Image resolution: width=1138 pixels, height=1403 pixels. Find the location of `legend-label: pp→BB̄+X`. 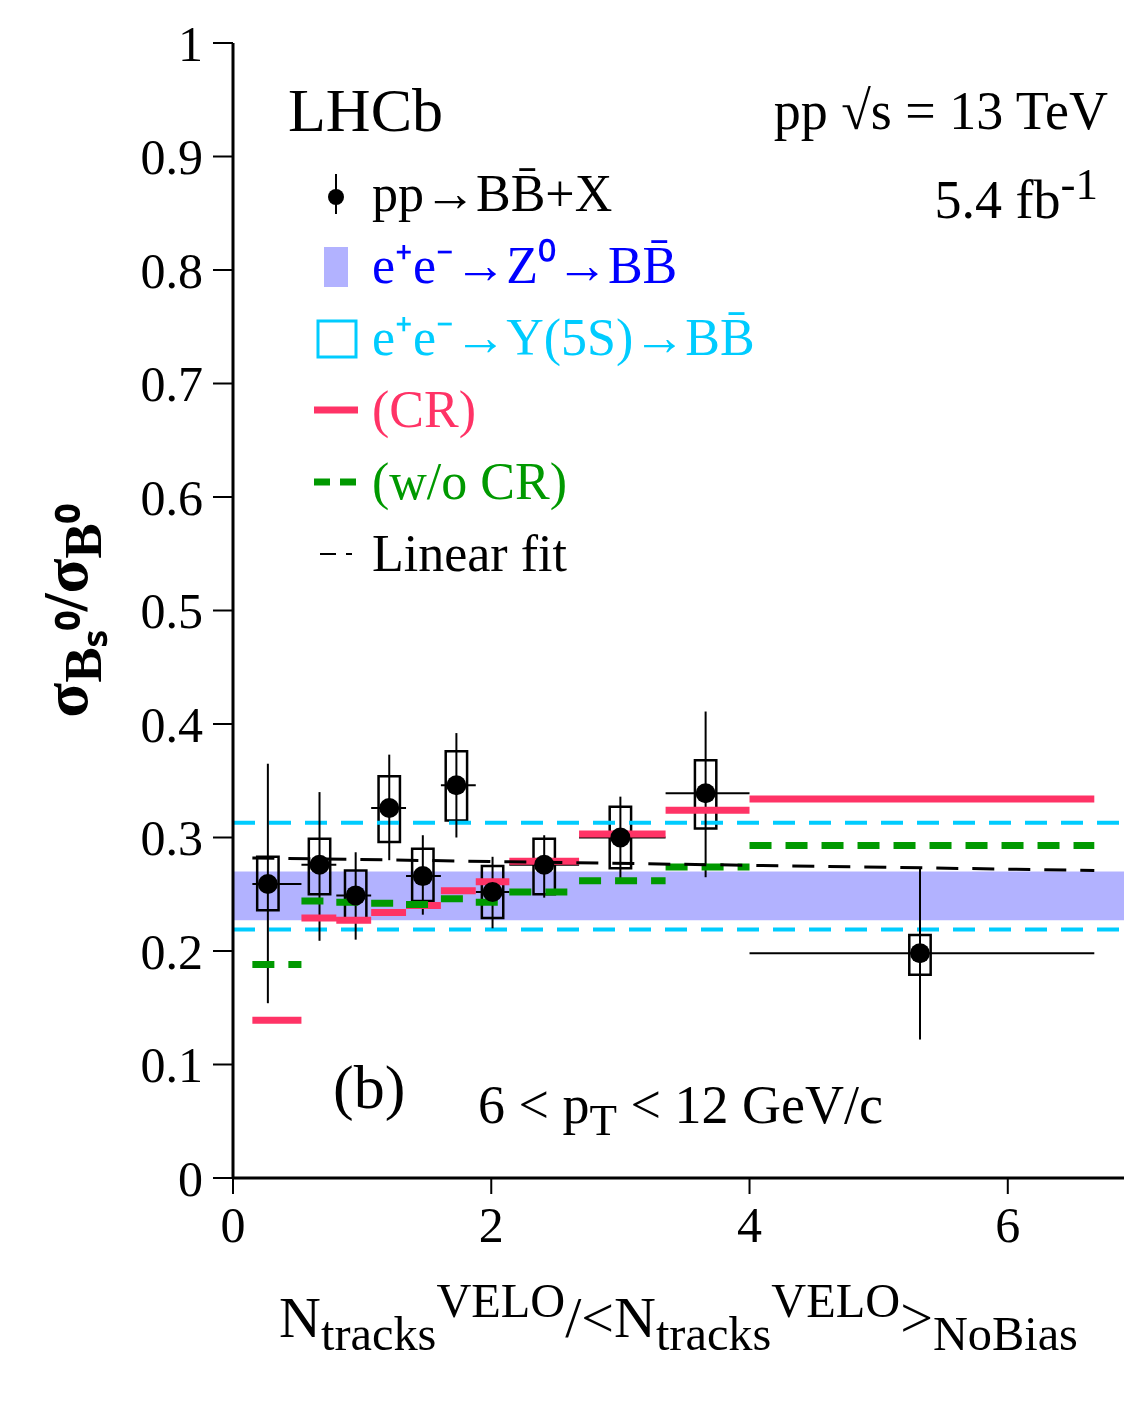

legend-label: pp→BB̄+X is located at coordinates (492, 194).